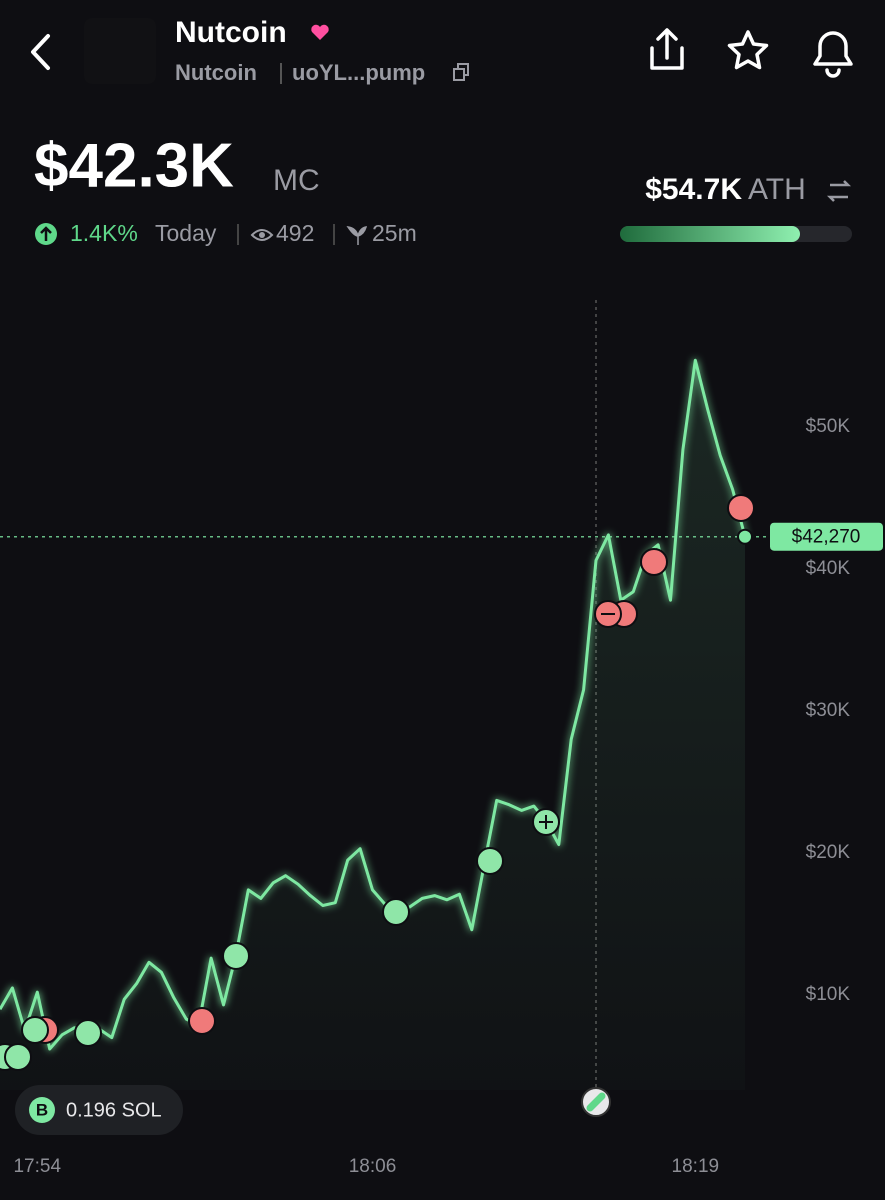  Describe the element at coordinates (461, 72) in the screenshot. I see `copy-icon` at that location.